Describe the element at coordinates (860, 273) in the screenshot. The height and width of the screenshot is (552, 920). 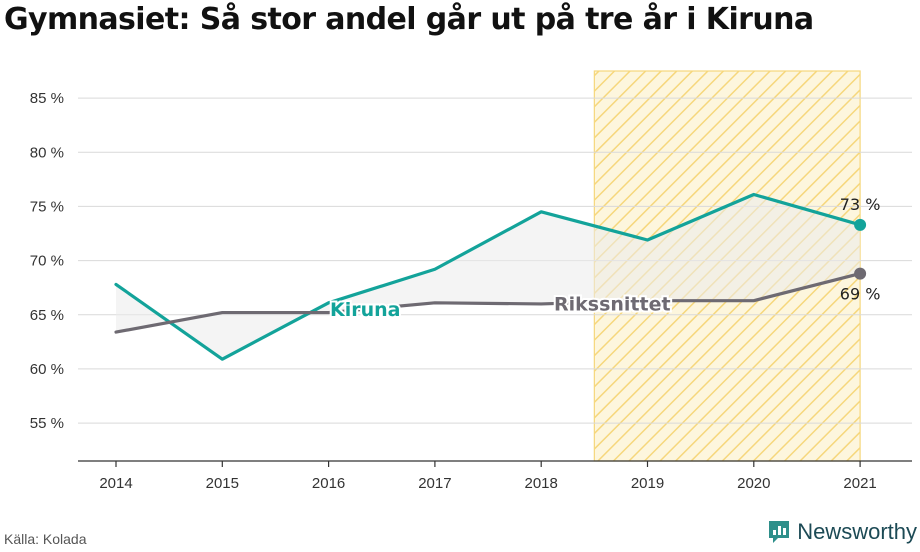
I see `riksnitt-endpoint` at that location.